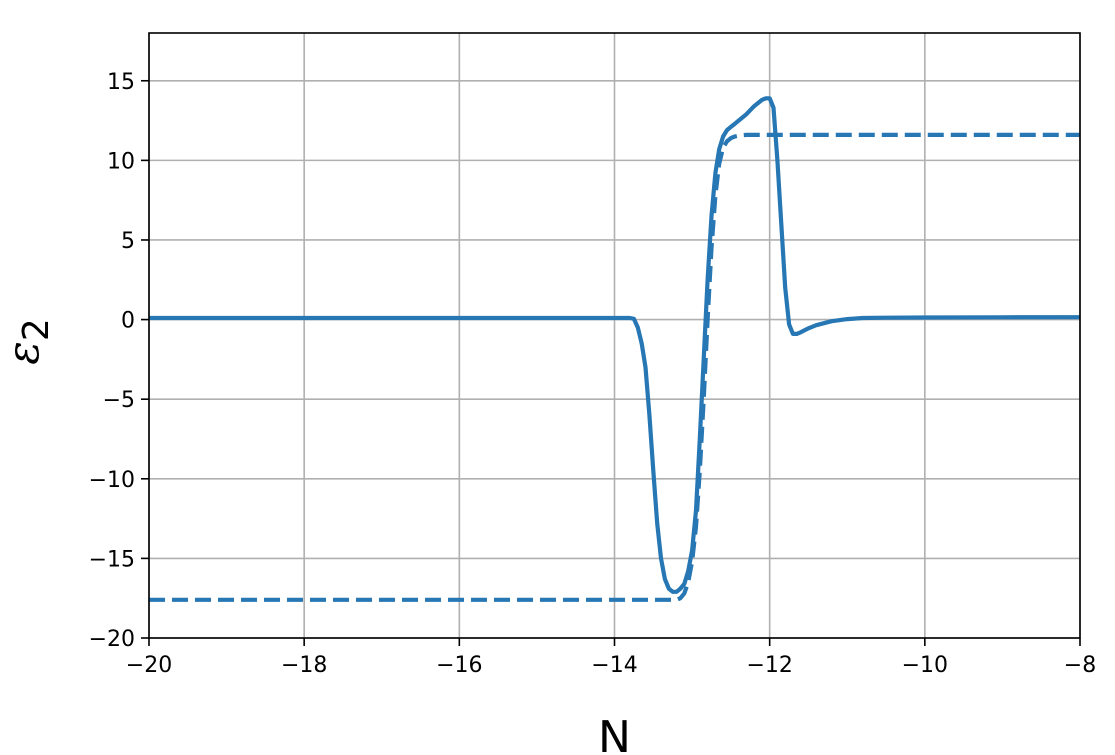 This screenshot has width=1115, height=755. Describe the element at coordinates (121, 82) in the screenshot. I see `y-tick-label: 15` at that location.